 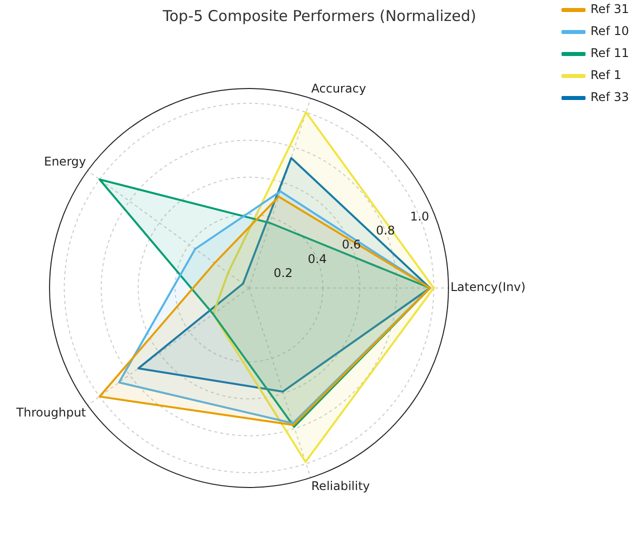 I want to click on legend-label: Ref 1, so click(x=606, y=75).